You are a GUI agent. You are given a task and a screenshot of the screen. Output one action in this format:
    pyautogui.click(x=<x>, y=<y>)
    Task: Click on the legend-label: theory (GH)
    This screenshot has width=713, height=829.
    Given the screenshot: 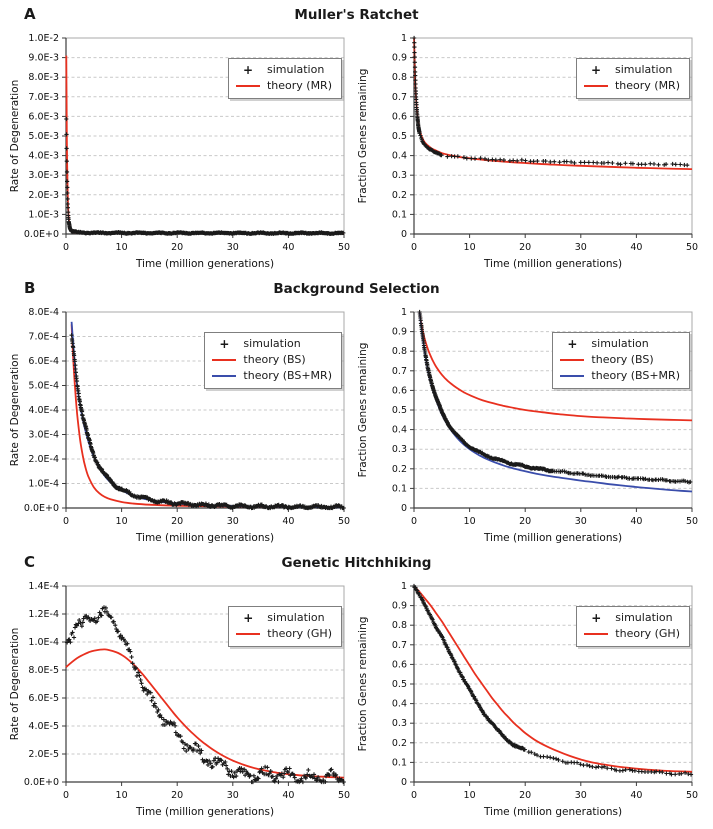 What is the action you would take?
    pyautogui.click(x=299, y=633)
    